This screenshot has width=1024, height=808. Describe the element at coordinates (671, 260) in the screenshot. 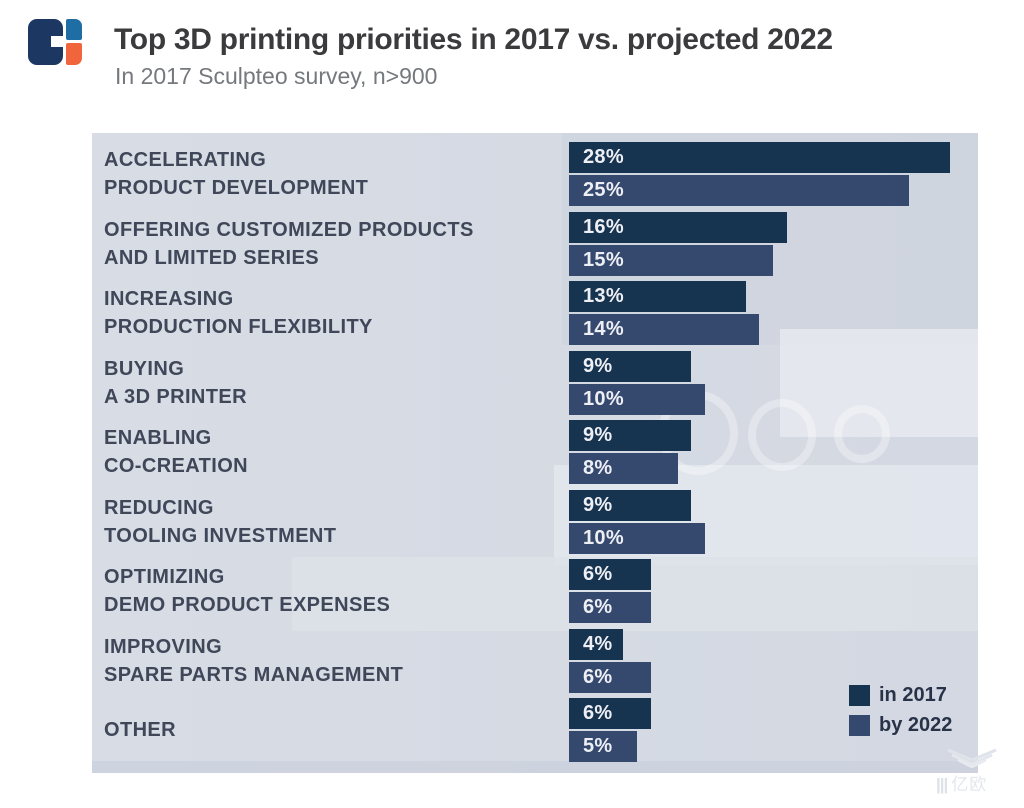

I see `bar-2022: 15%` at that location.